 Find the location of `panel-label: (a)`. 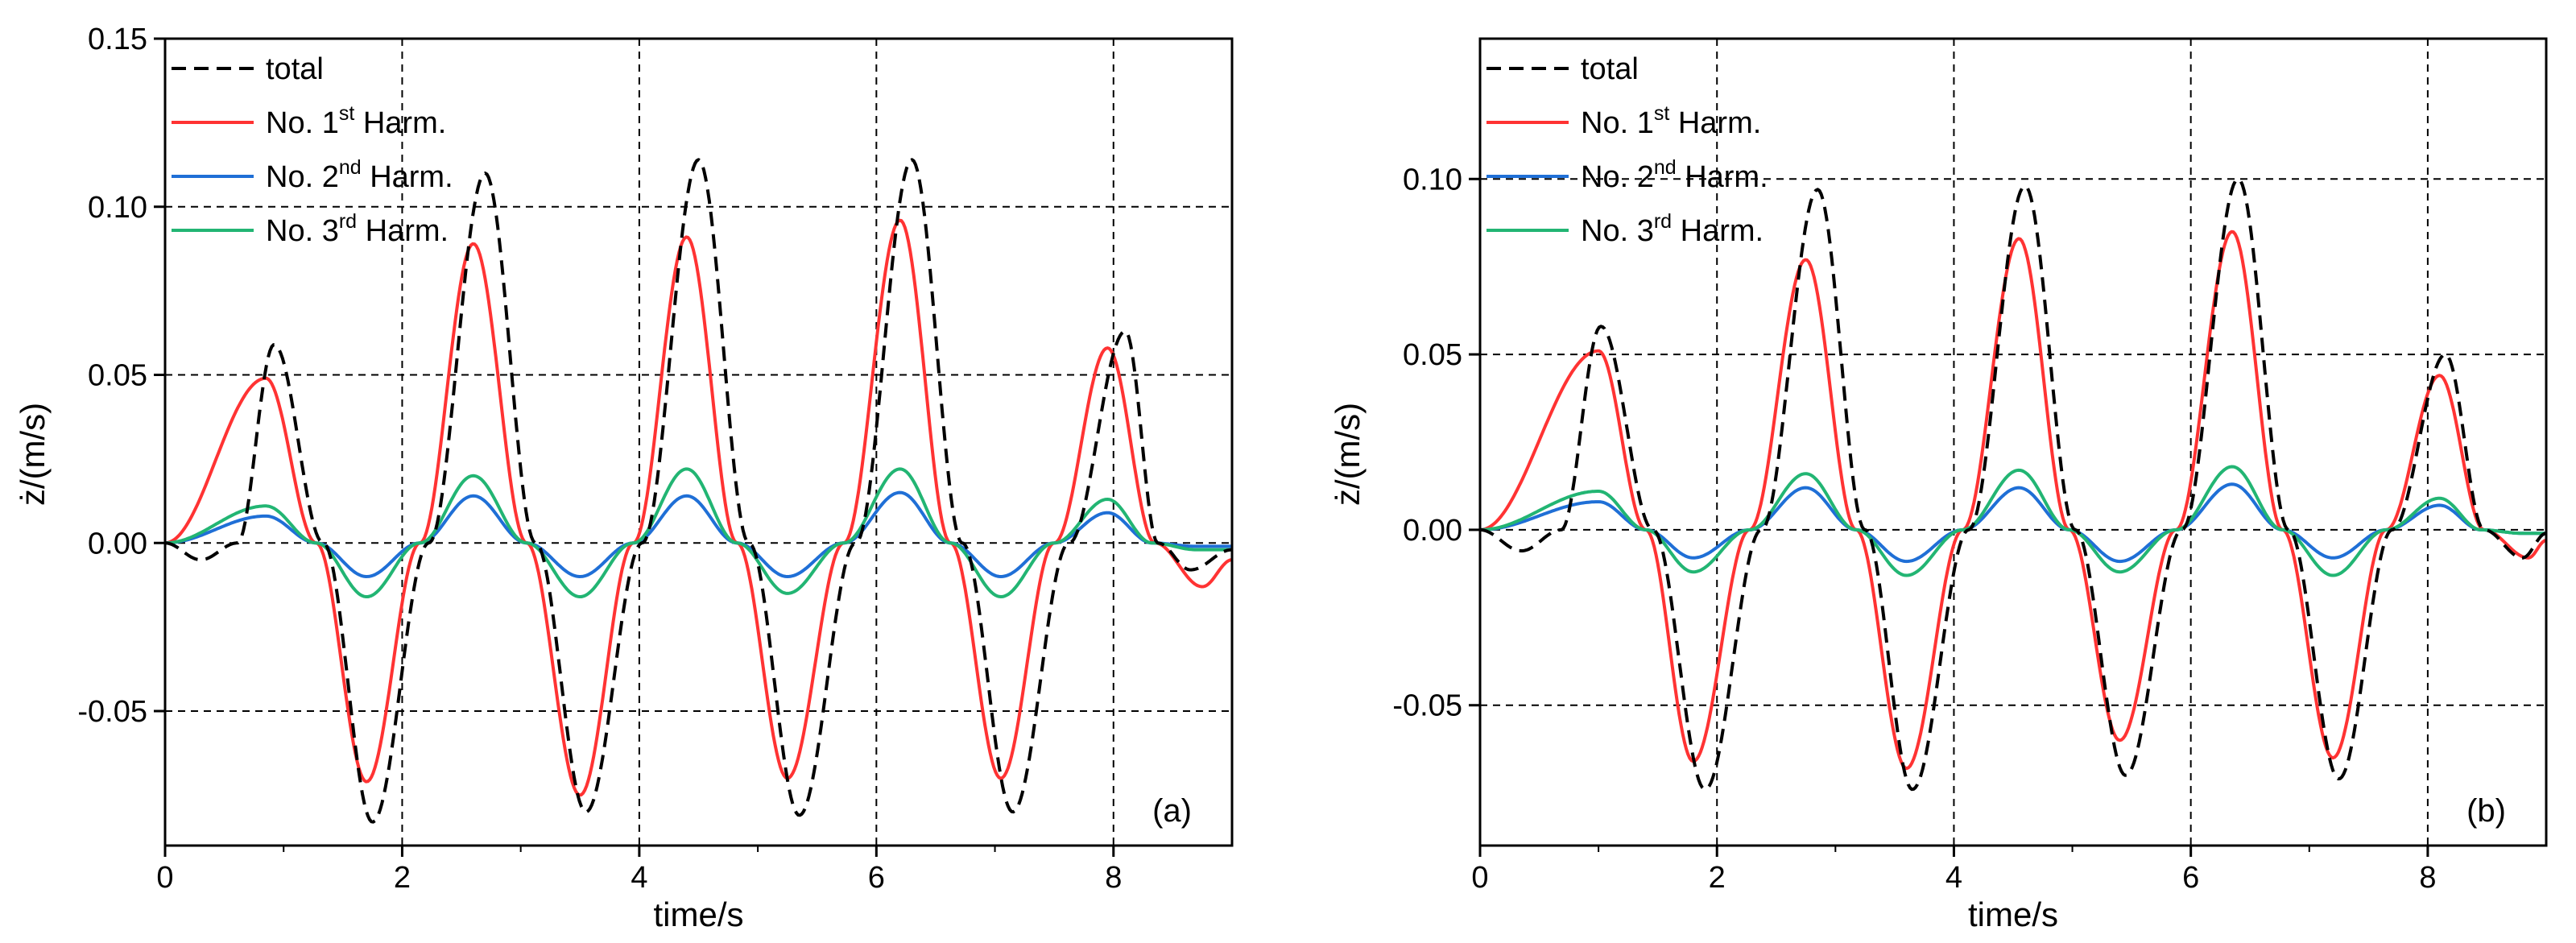

panel-label: (a) is located at coordinates (1172, 811).